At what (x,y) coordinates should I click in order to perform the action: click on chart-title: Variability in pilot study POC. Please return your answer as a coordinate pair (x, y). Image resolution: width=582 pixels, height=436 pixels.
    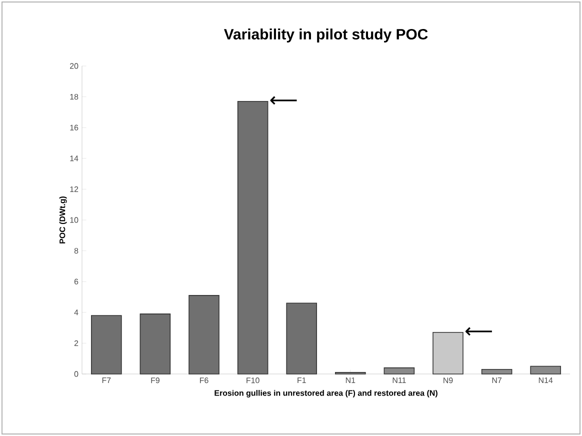
    Looking at the image, I should click on (326, 35).